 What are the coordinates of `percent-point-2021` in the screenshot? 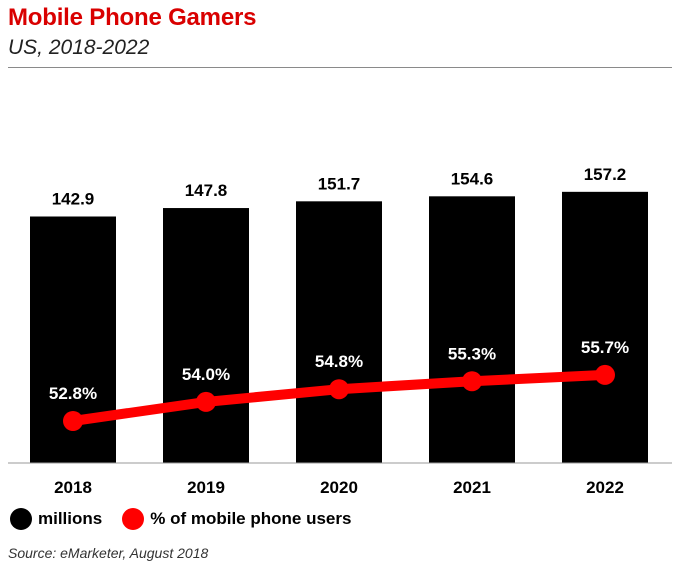 It's located at (472, 381).